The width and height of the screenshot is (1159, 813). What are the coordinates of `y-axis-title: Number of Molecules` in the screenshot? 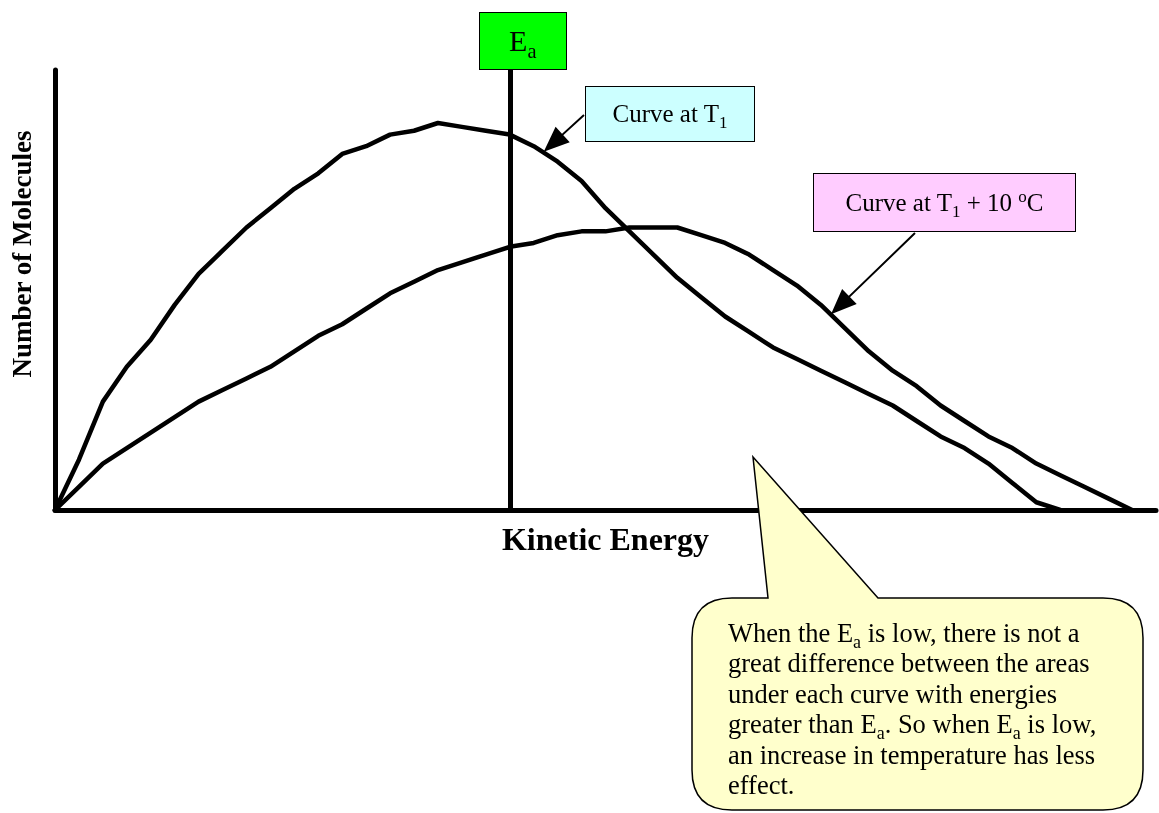 It's located at (21, 254).